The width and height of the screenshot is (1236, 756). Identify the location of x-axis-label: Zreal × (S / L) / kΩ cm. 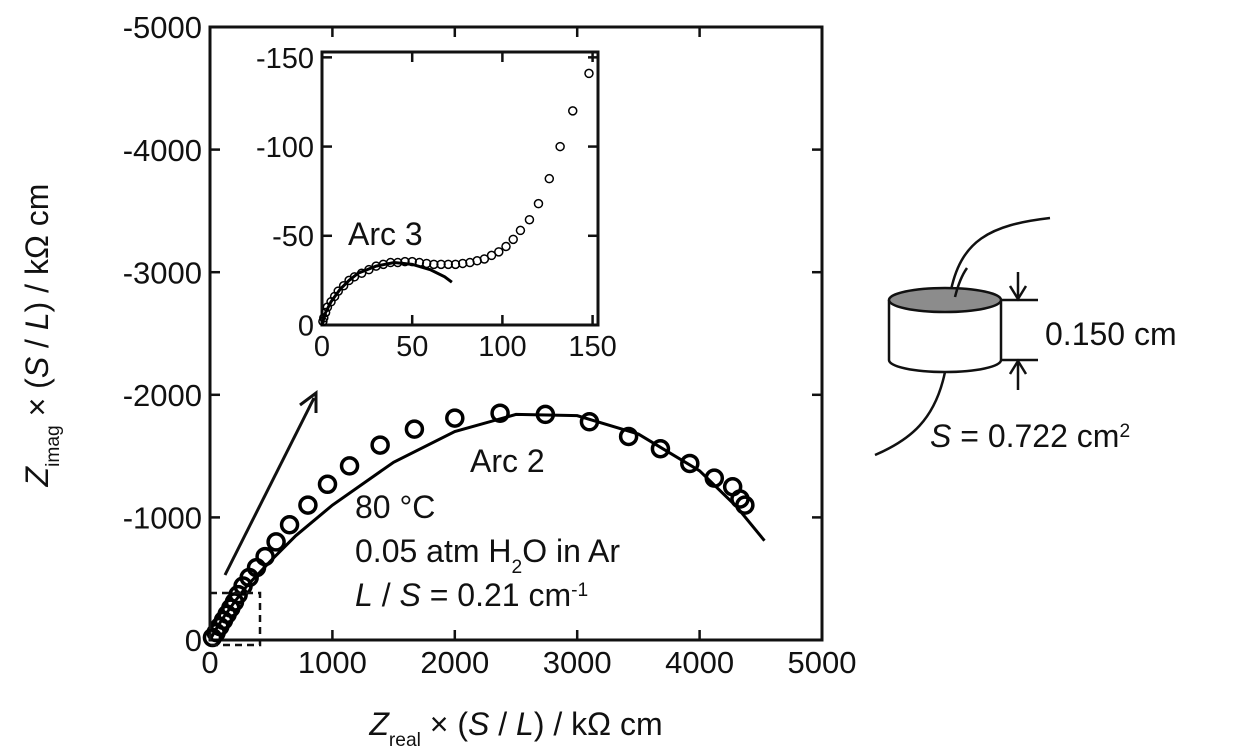
(515, 728).